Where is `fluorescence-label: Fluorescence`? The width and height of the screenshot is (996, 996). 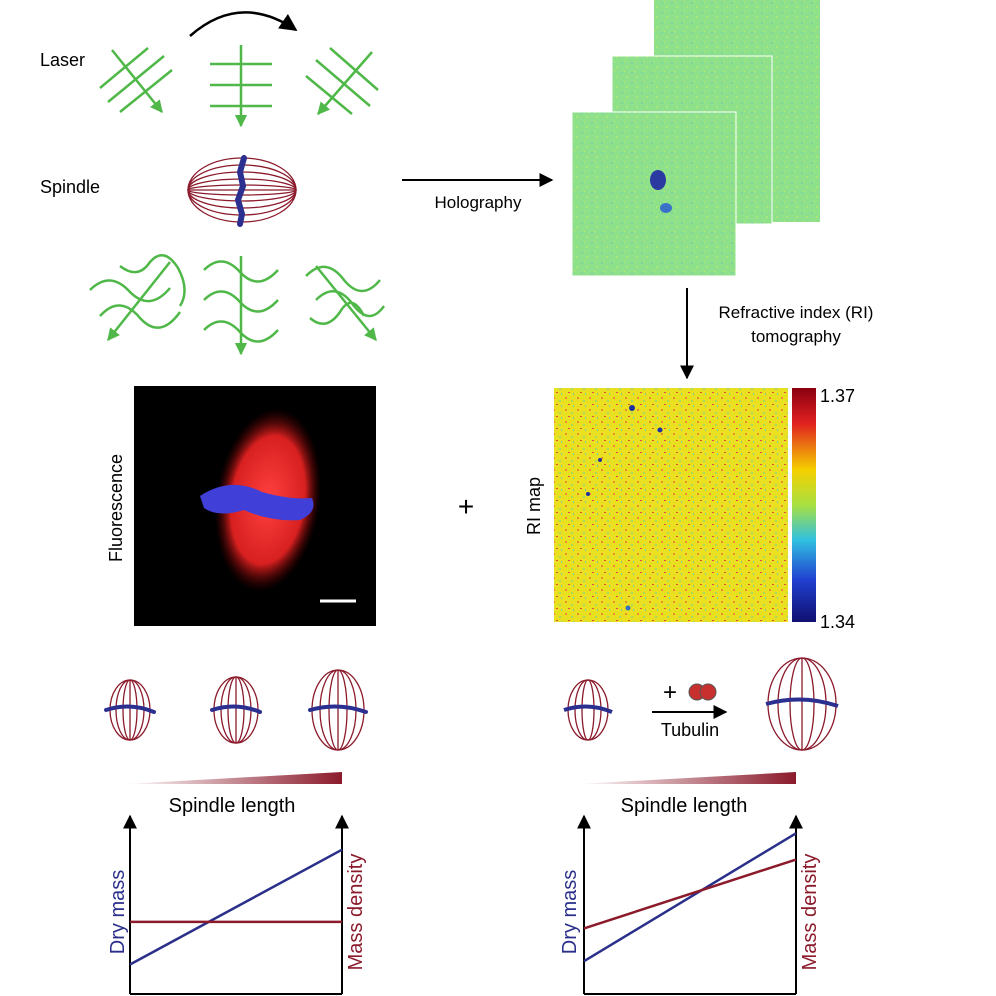 fluorescence-label: Fluorescence is located at coordinates (116, 508).